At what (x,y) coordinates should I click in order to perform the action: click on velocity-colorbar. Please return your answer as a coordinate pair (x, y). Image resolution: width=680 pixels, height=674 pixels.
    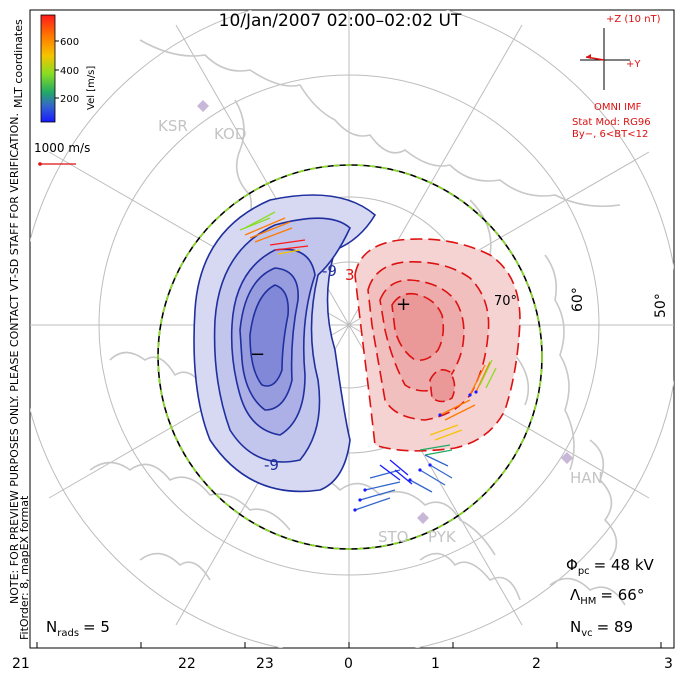
    Looking at the image, I should click on (49, 68).